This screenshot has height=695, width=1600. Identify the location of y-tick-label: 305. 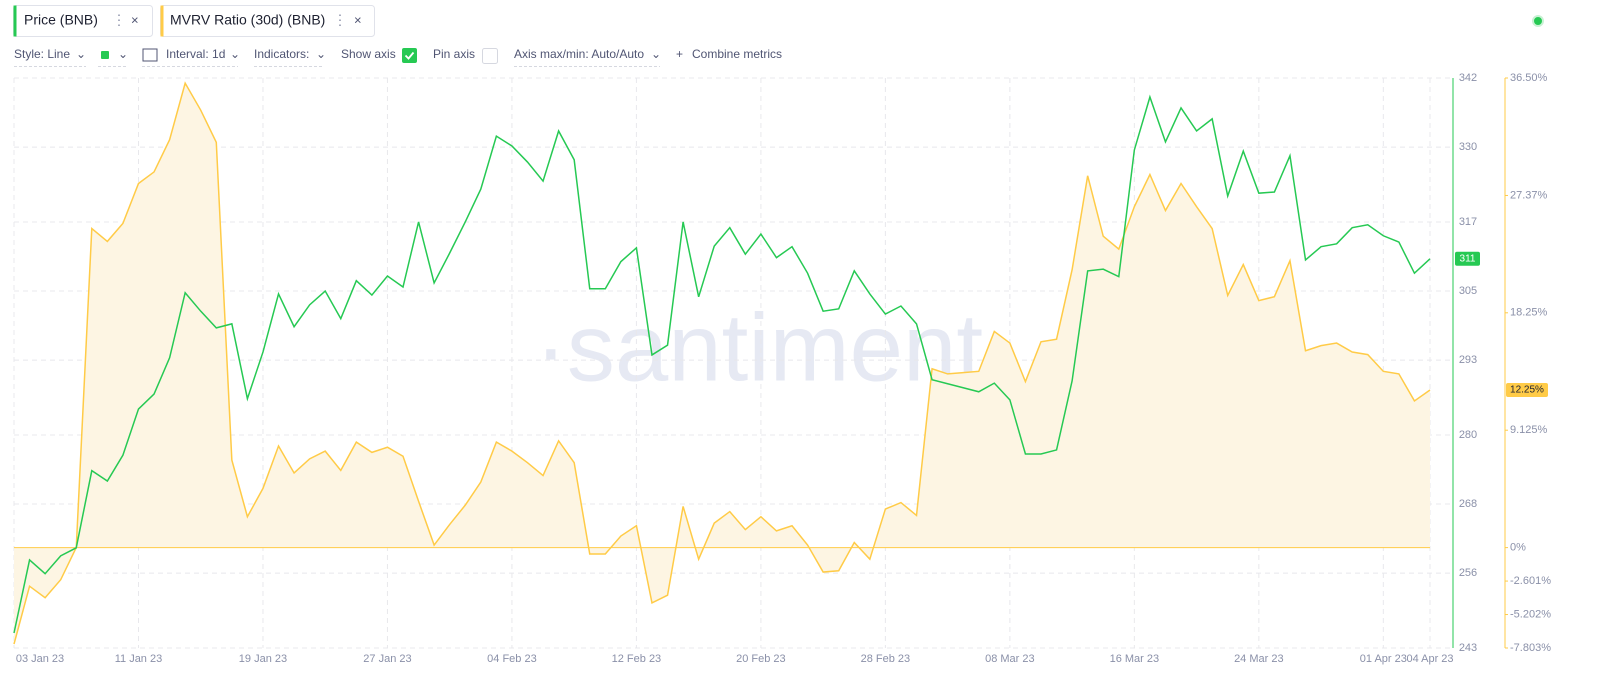
(1468, 291).